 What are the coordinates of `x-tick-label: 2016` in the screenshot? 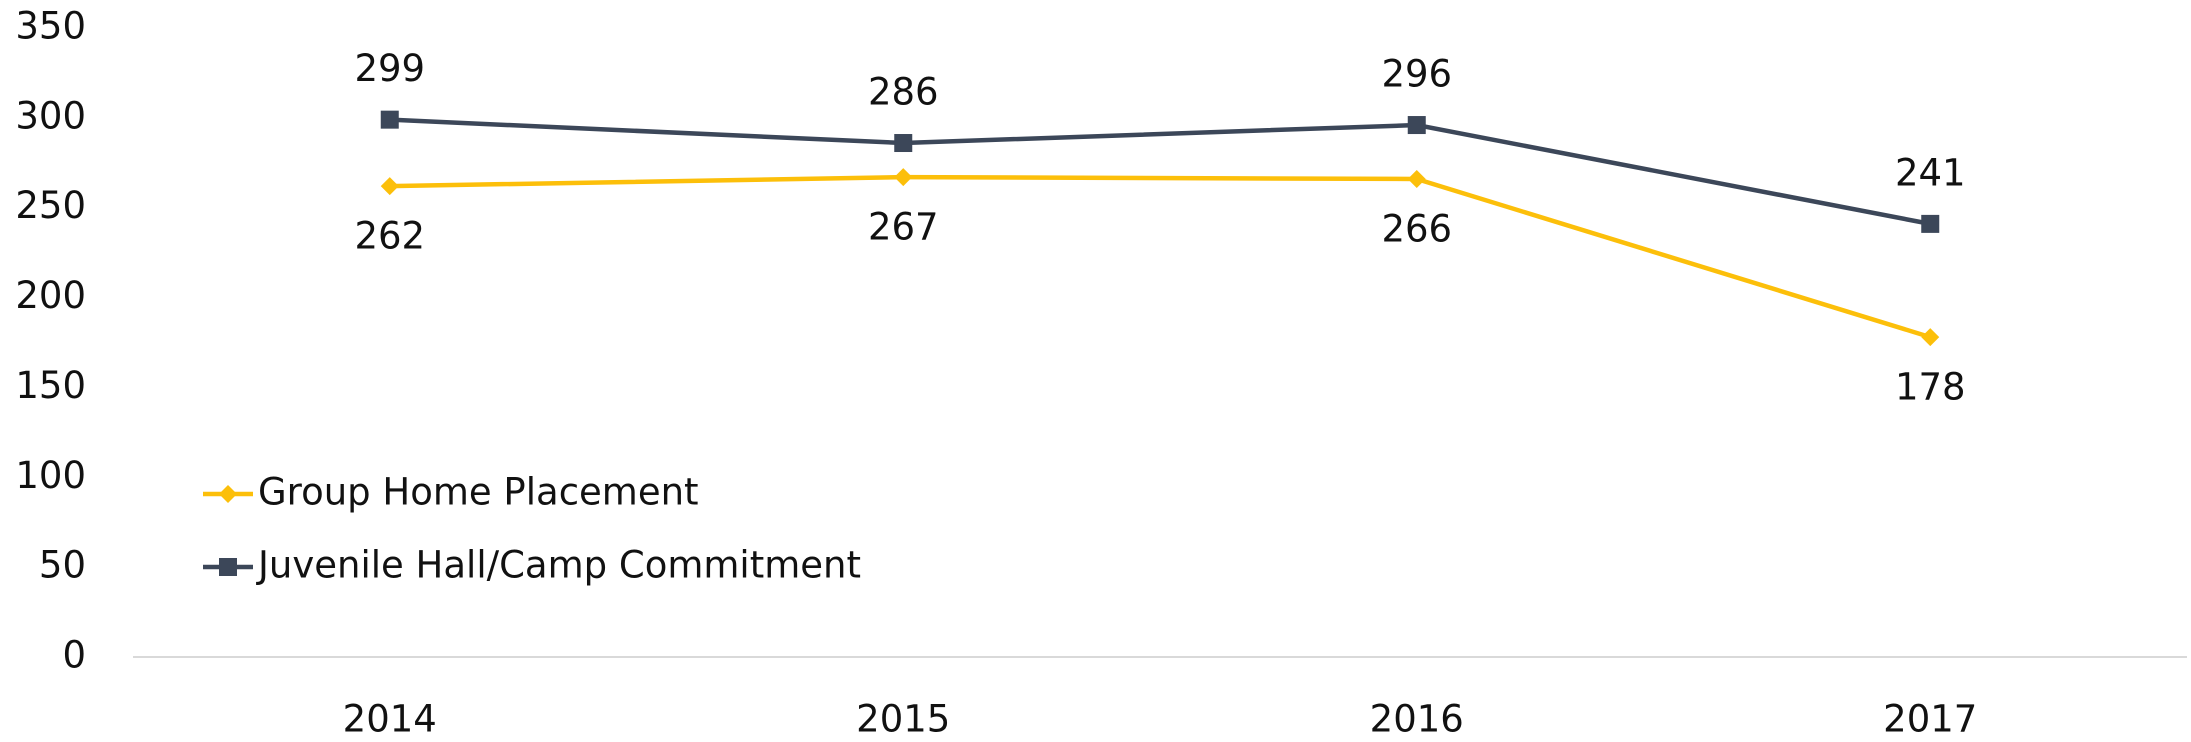 It's located at (1417, 719).